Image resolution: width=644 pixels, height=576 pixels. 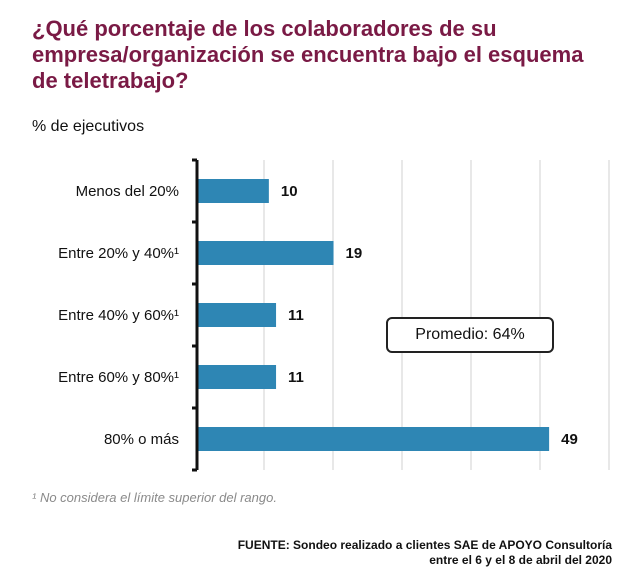 What do you see at coordinates (289, 191) in the screenshot?
I see `data-label-0: 10` at bounding box center [289, 191].